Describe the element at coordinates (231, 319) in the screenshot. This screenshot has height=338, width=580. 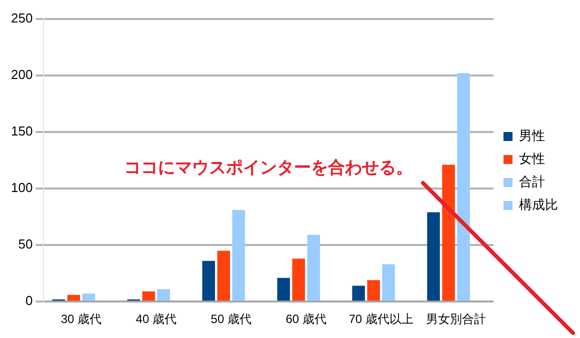
I see `x-tick-label: 50 歳代` at that location.